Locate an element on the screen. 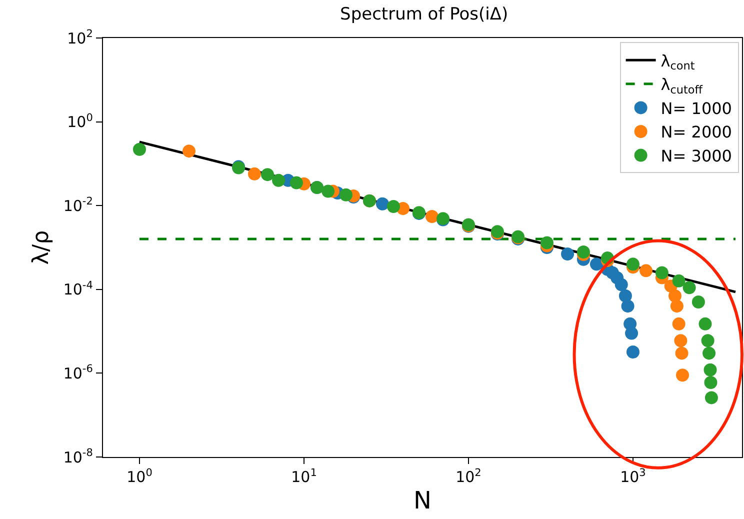 This screenshot has width=744, height=519. y-tick-label: 10$^{0}$ is located at coordinates (80, 122).